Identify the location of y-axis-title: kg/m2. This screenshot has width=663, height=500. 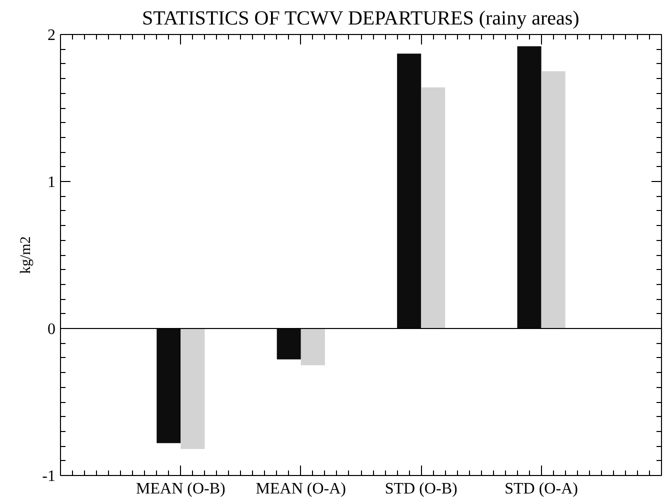
(26, 255).